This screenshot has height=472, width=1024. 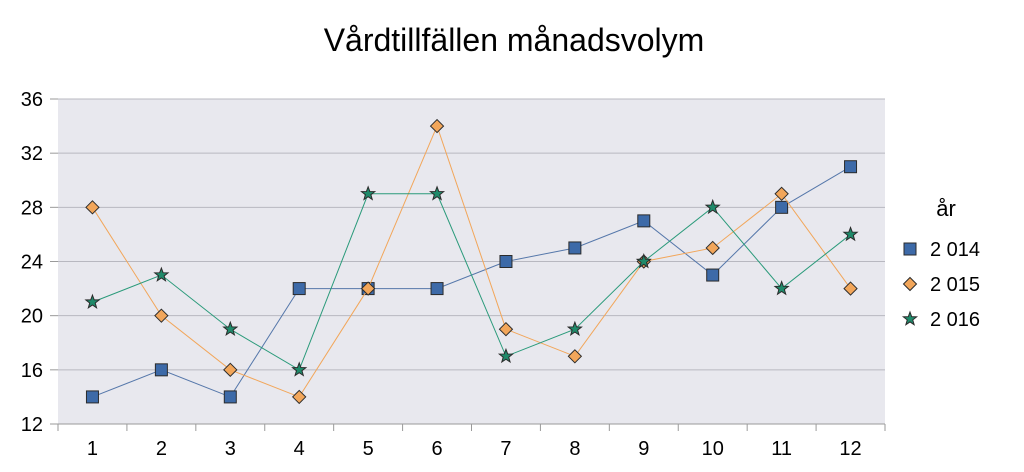 What do you see at coordinates (32, 425) in the screenshot?
I see `y-tick-label: 12` at bounding box center [32, 425].